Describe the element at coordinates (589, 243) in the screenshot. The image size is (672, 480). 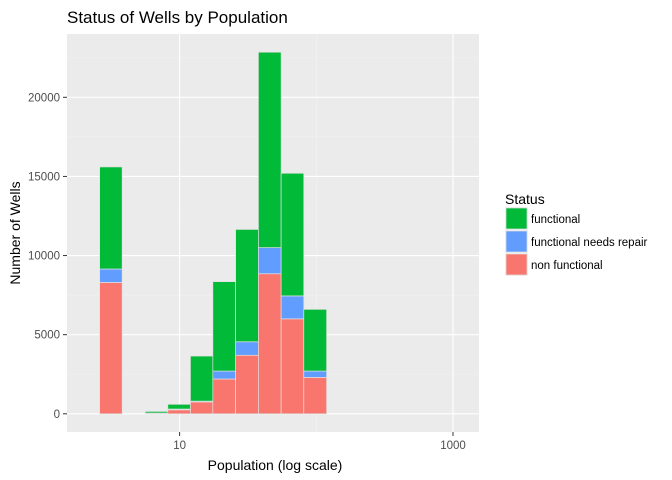
I see `legend-label: functional needs repair` at that location.